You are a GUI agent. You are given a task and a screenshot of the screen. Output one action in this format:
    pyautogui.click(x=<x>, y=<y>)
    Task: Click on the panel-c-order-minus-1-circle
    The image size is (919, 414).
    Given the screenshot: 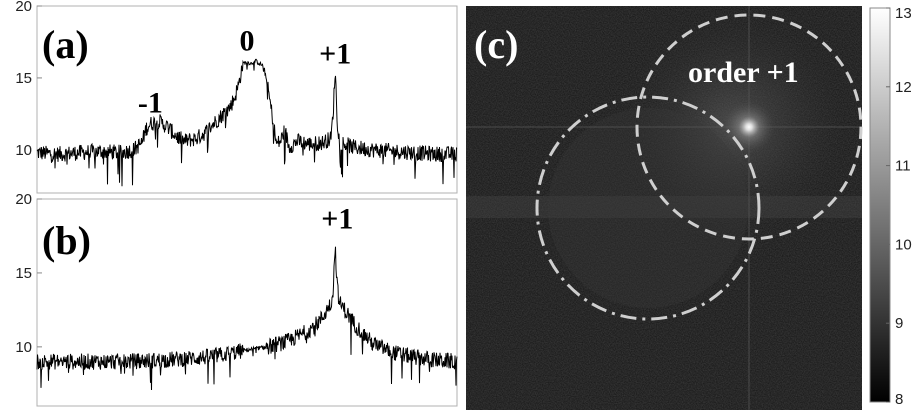 What is the action you would take?
    pyautogui.click(x=648, y=208)
    